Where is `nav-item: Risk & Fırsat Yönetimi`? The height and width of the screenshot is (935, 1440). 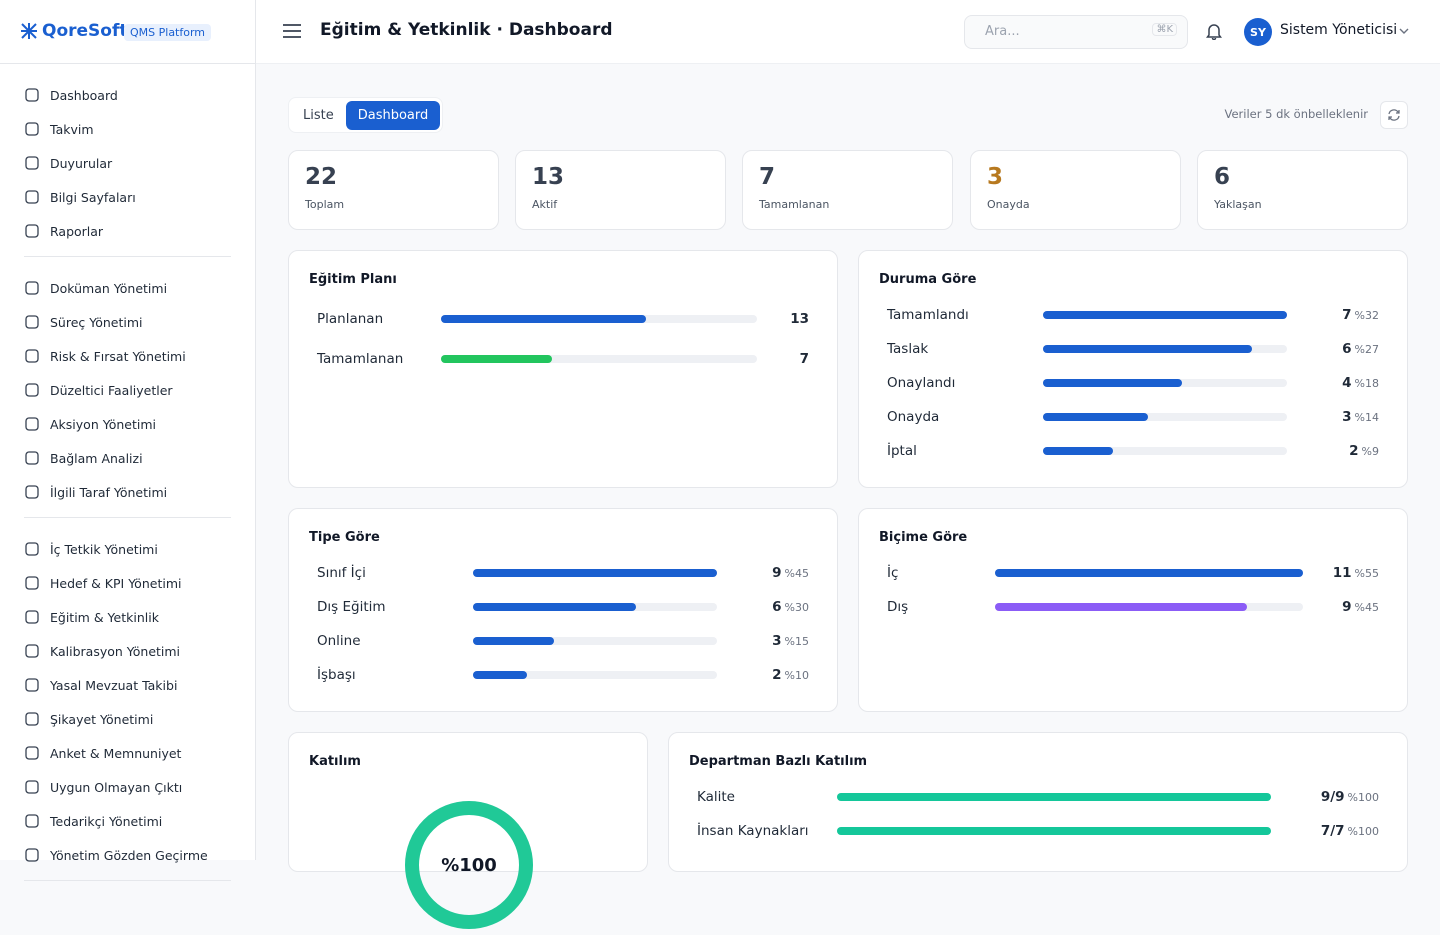 nav-item: Risk & Fırsat Yönetimi is located at coordinates (127, 356).